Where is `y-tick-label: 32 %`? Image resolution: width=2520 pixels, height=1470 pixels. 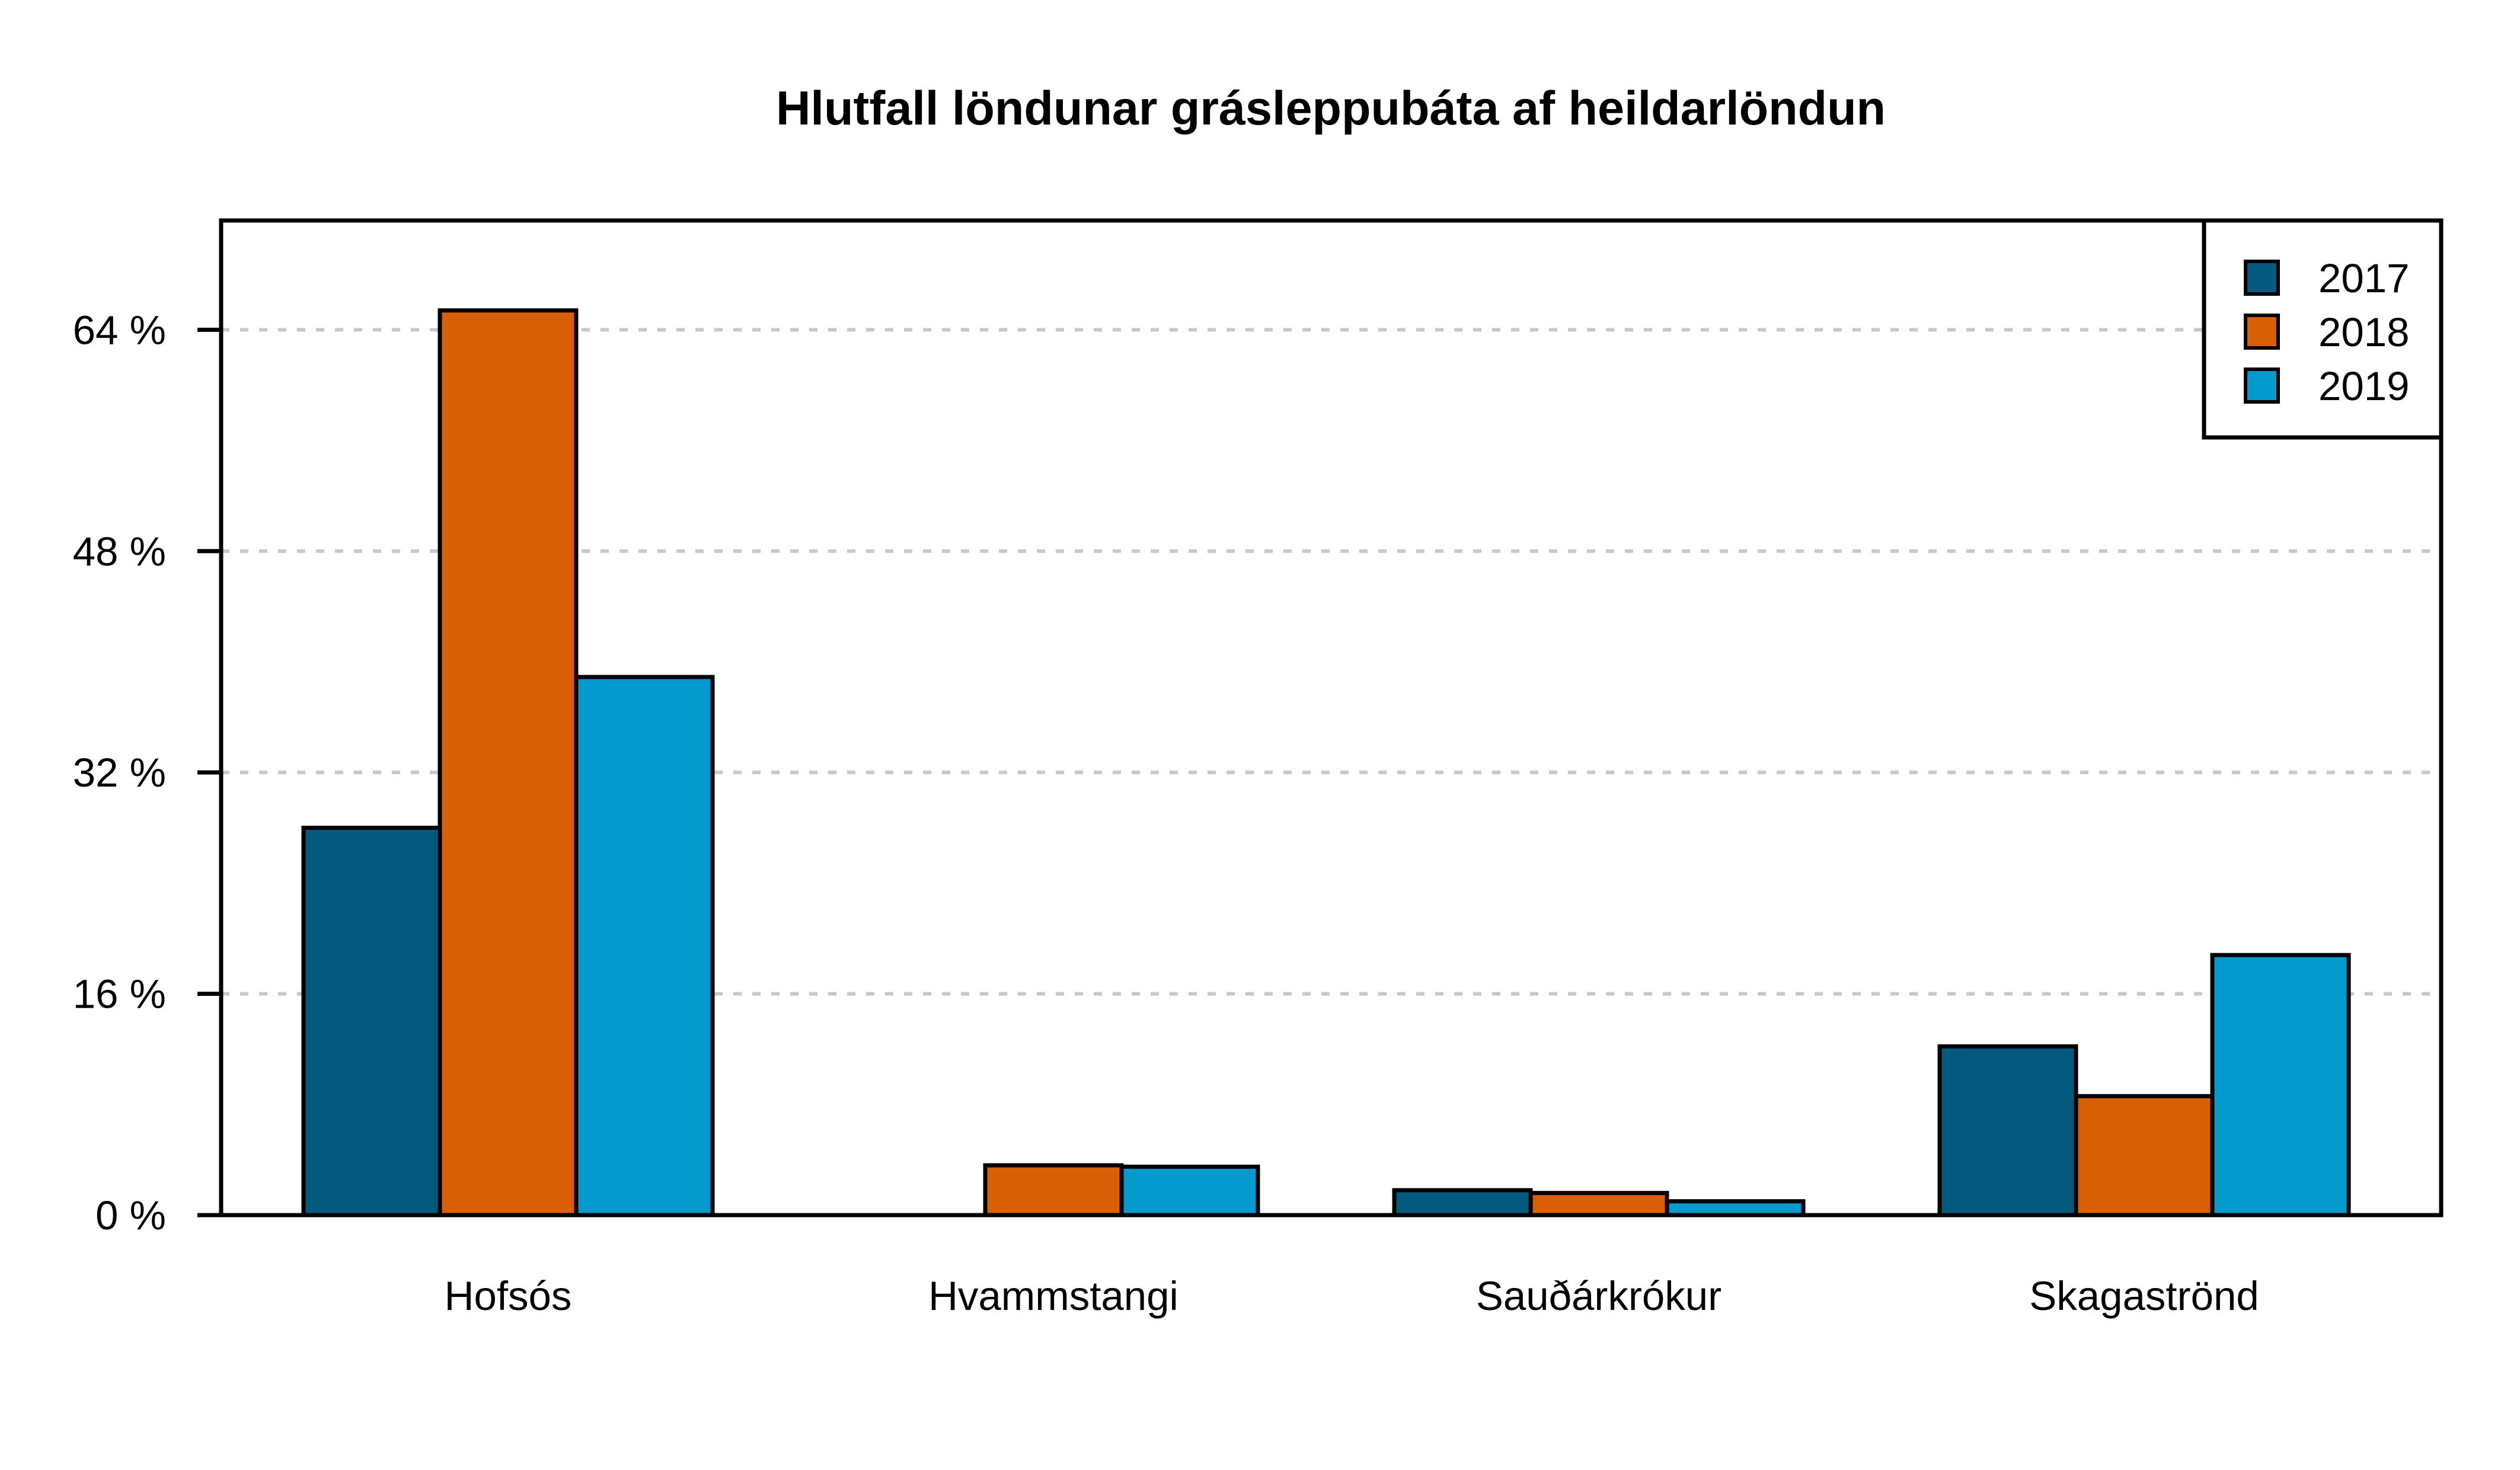 y-tick-label: 32 % is located at coordinates (120, 773).